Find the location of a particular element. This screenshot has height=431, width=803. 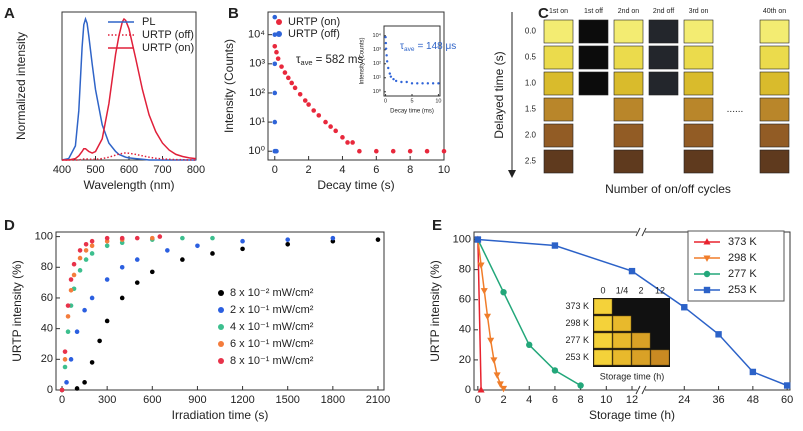

x-axis-label: Wavelength (nm) is located at coordinates (129, 185).